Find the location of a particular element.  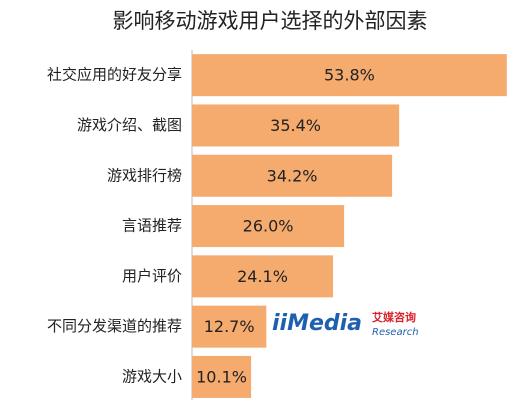

watermark-en: Research is located at coordinates (395, 332).